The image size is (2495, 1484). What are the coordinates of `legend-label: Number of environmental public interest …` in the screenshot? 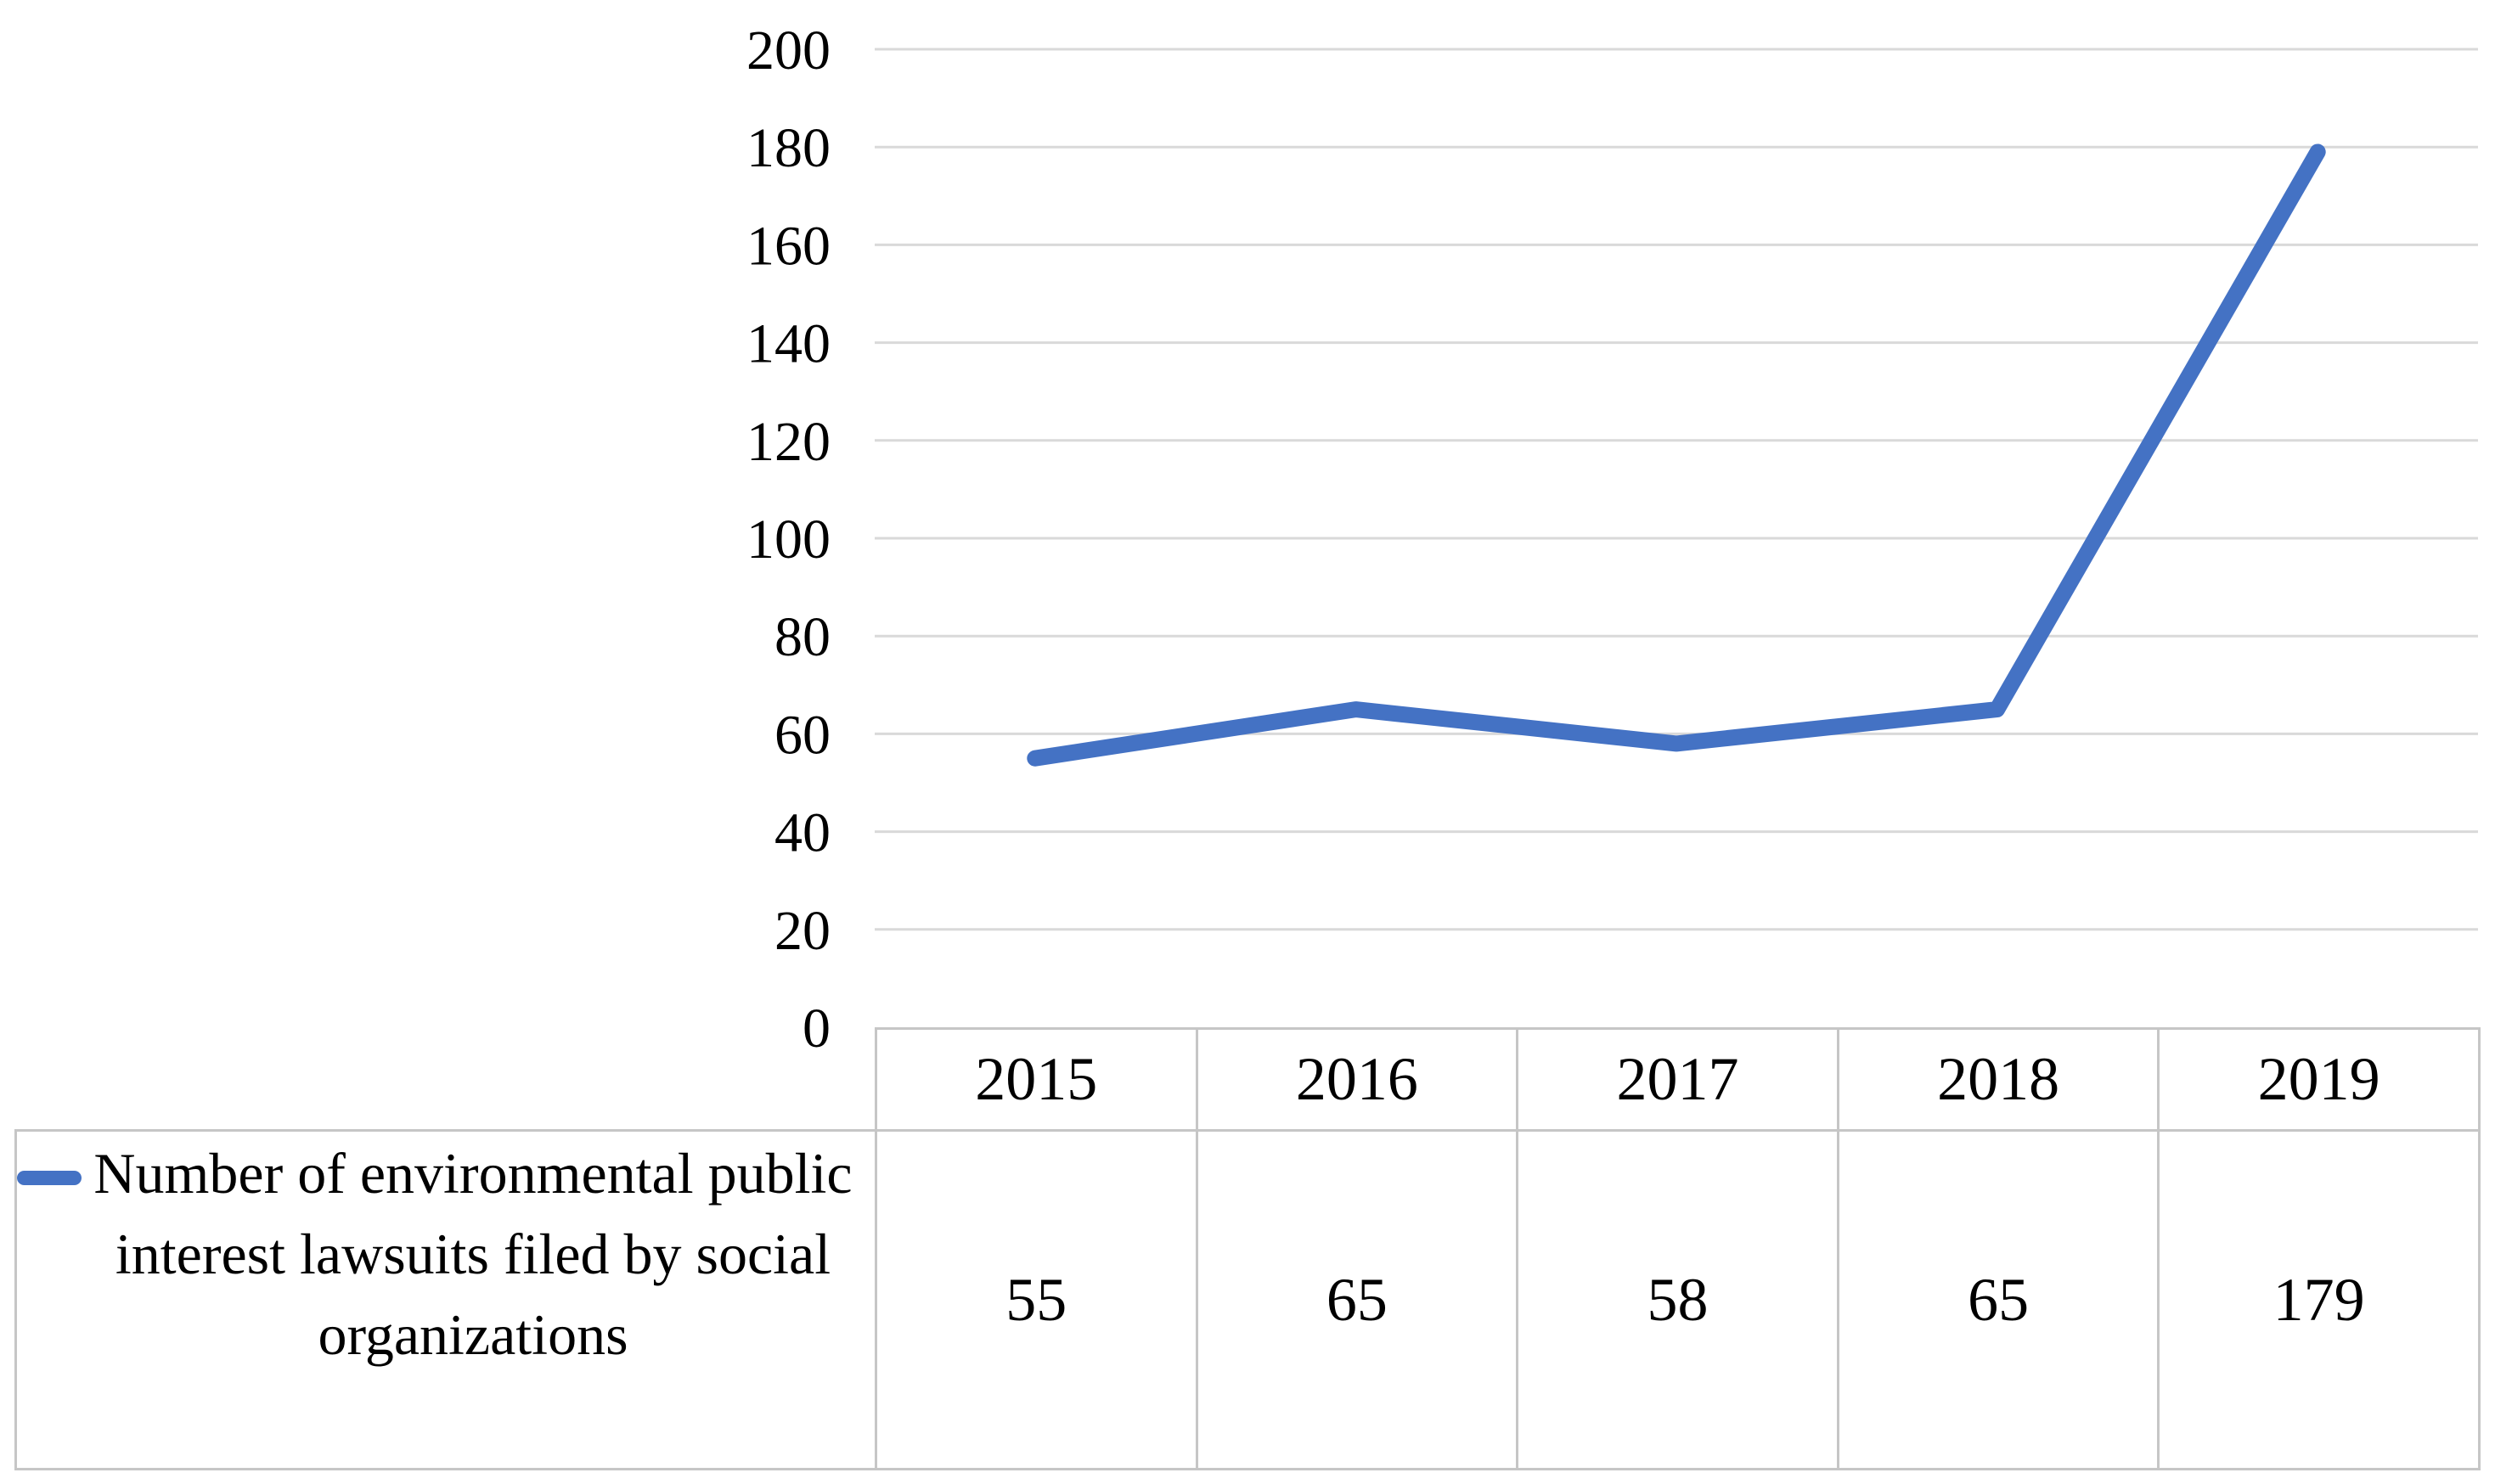 It's located at (473, 1254).